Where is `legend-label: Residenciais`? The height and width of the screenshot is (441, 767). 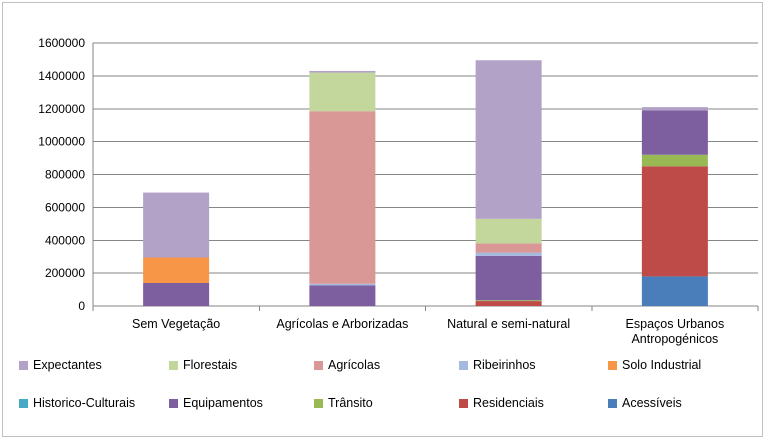 legend-label: Residenciais is located at coordinates (508, 403).